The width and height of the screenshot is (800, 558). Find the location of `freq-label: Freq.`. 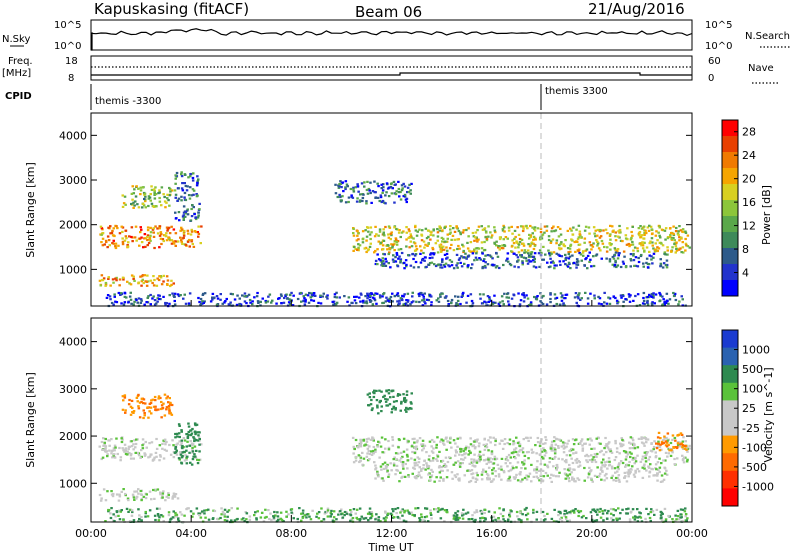

freq-label: Freq. is located at coordinates (20, 61).